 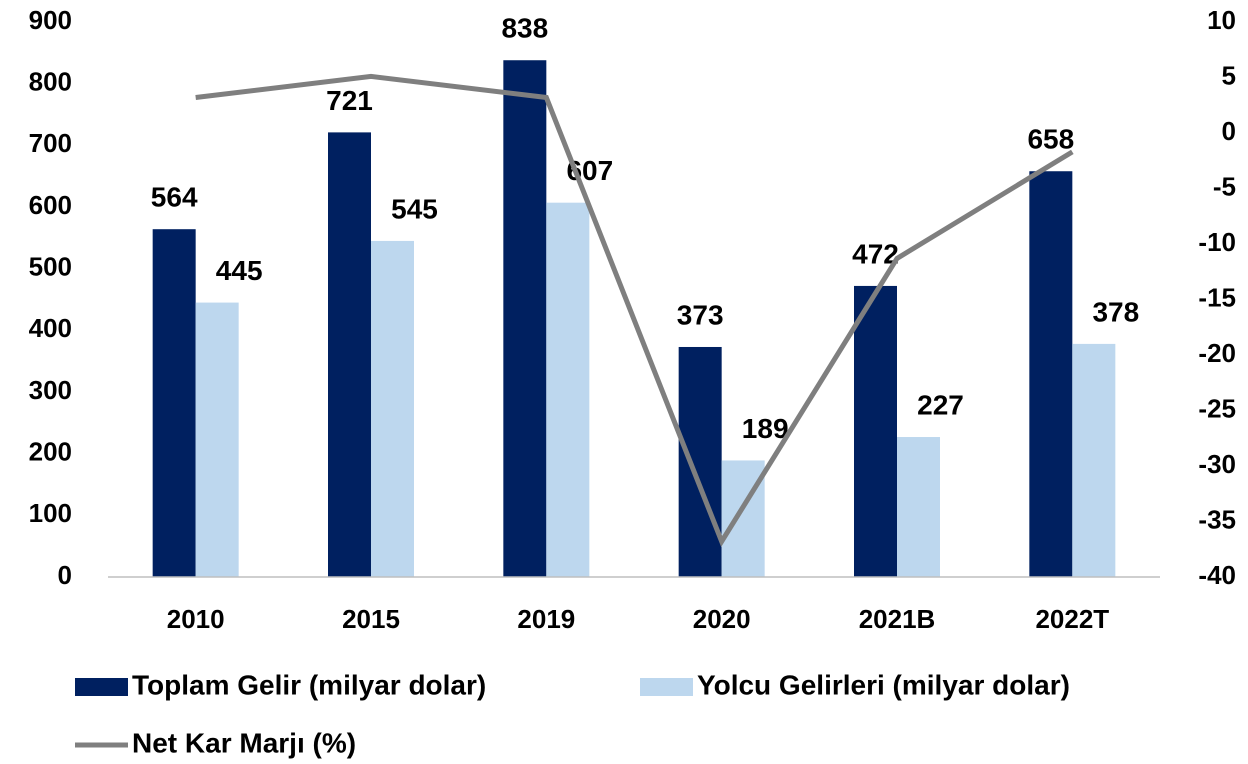 I want to click on y2-tick-label: -15, so click(x=1217, y=297).